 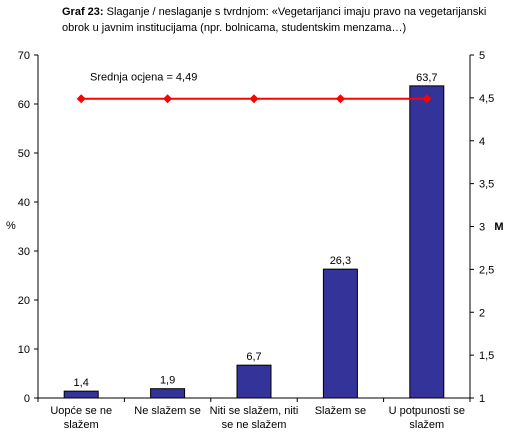 What do you see at coordinates (167, 381) in the screenshot?
I see `bar-value-label: 1,9` at bounding box center [167, 381].